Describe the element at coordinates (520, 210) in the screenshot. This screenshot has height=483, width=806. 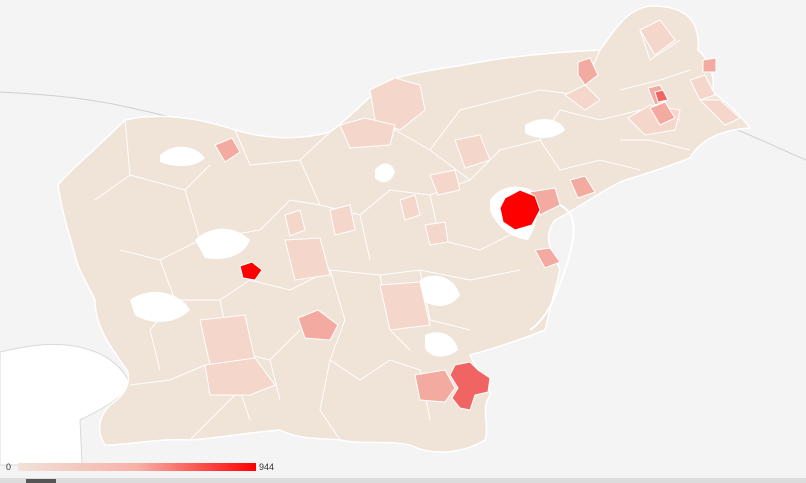
I see `region-maribor` at that location.